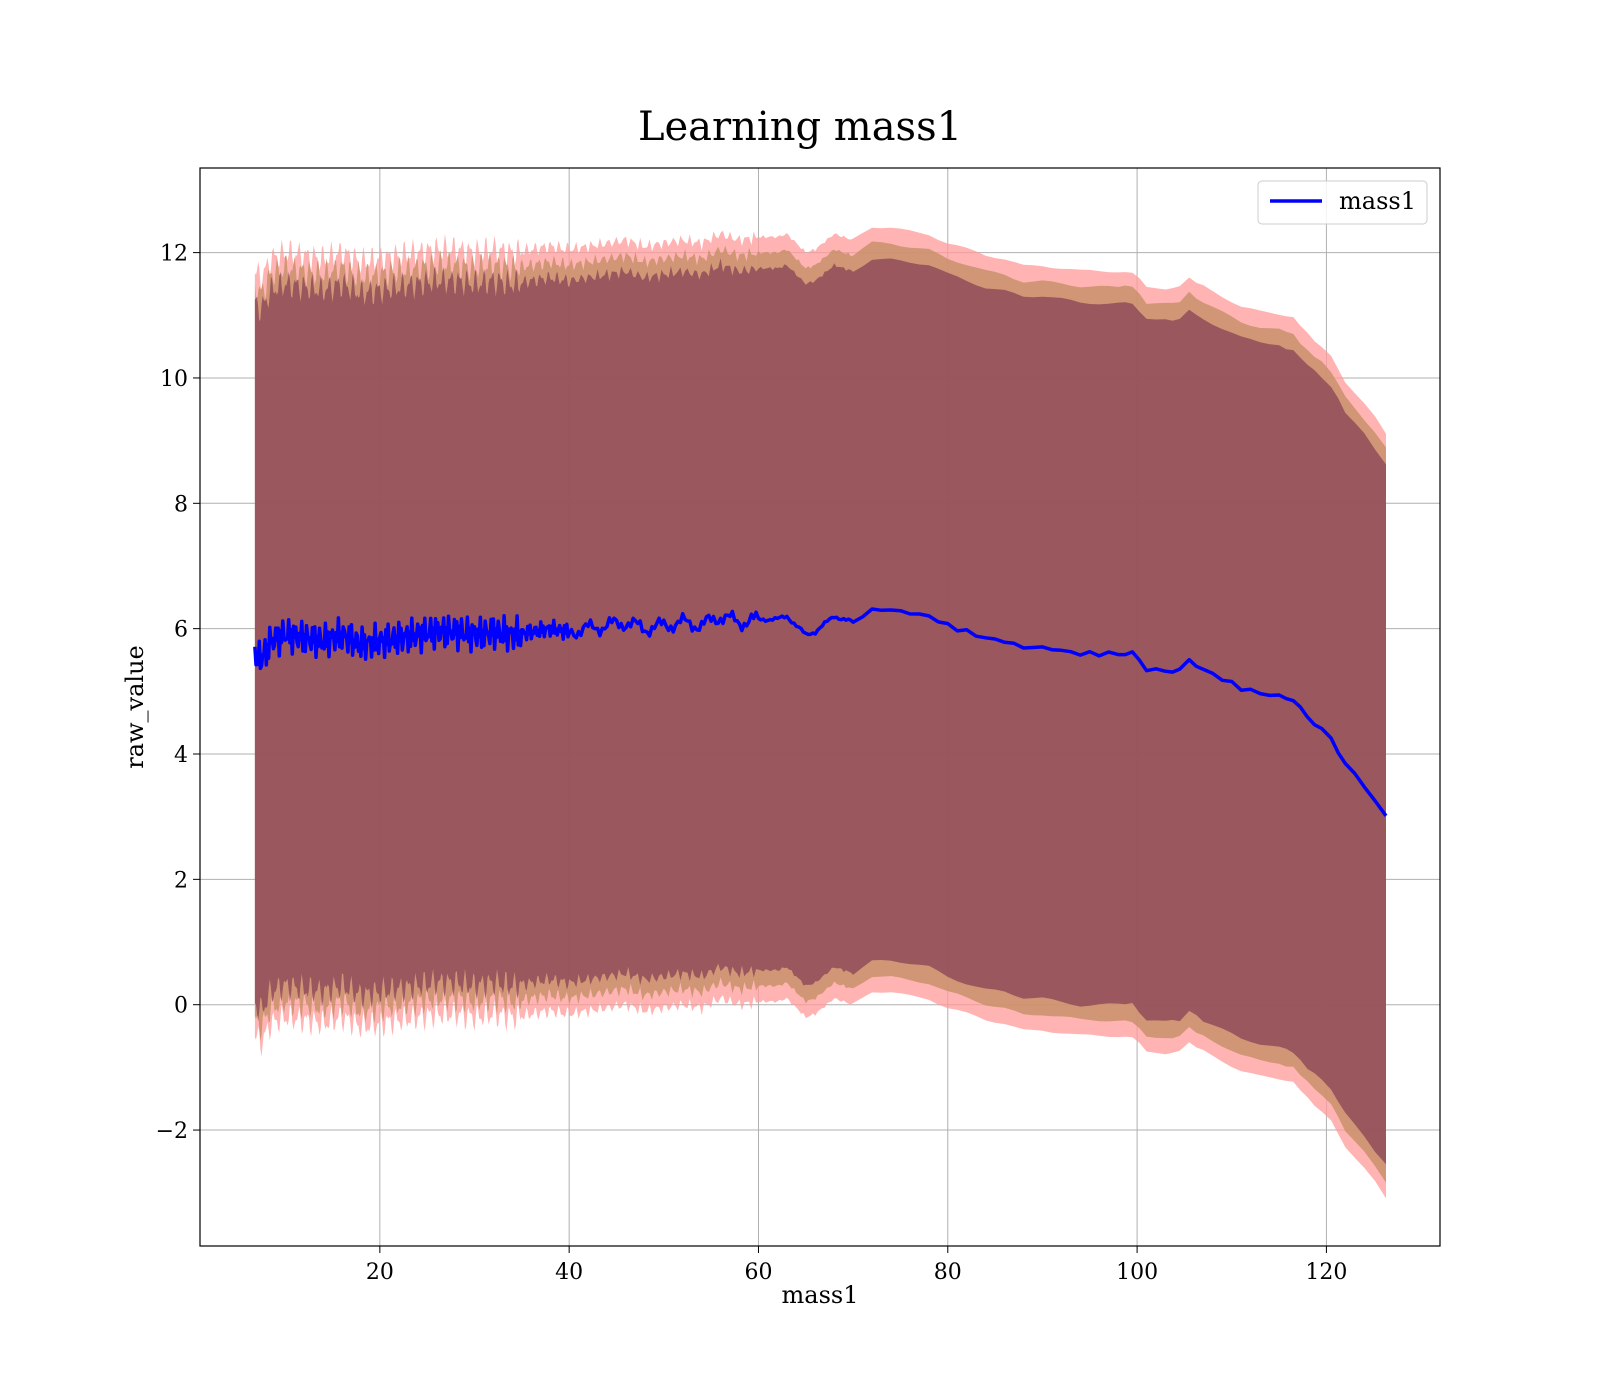 Image resolution: width=1600 pixels, height=1400 pixels. Describe the element at coordinates (1377, 201) in the screenshot. I see `legend-label-mass1: mass1` at that location.